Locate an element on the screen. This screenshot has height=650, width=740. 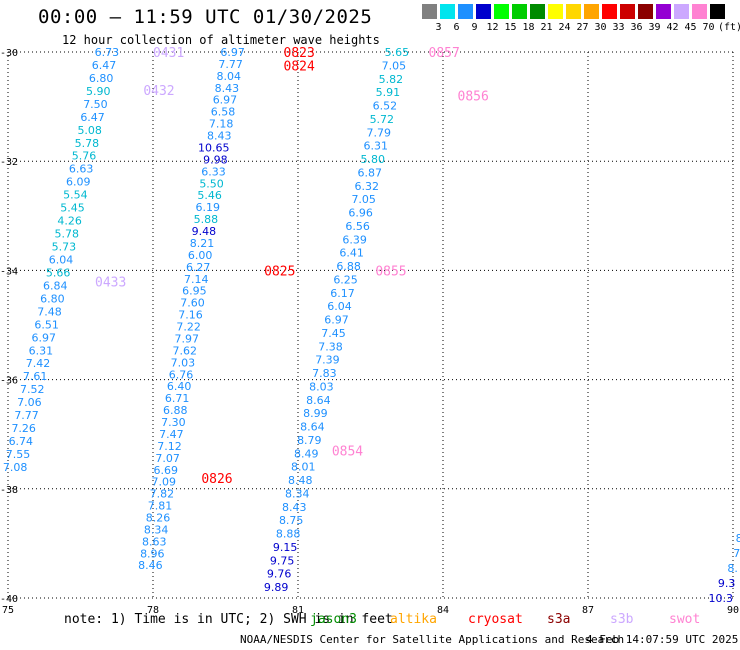
legend-swatch-label: 42 is located at coordinates (672, 27).